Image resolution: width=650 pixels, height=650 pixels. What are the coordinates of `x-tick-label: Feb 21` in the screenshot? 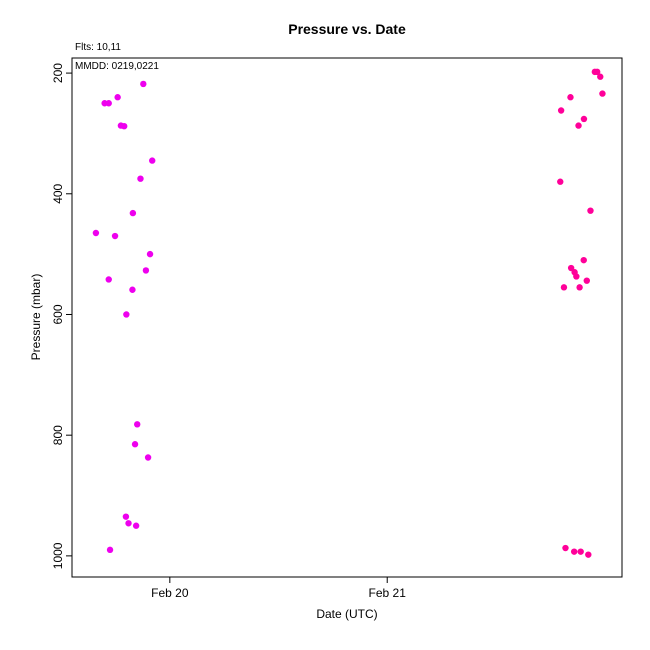 It's located at (388, 593).